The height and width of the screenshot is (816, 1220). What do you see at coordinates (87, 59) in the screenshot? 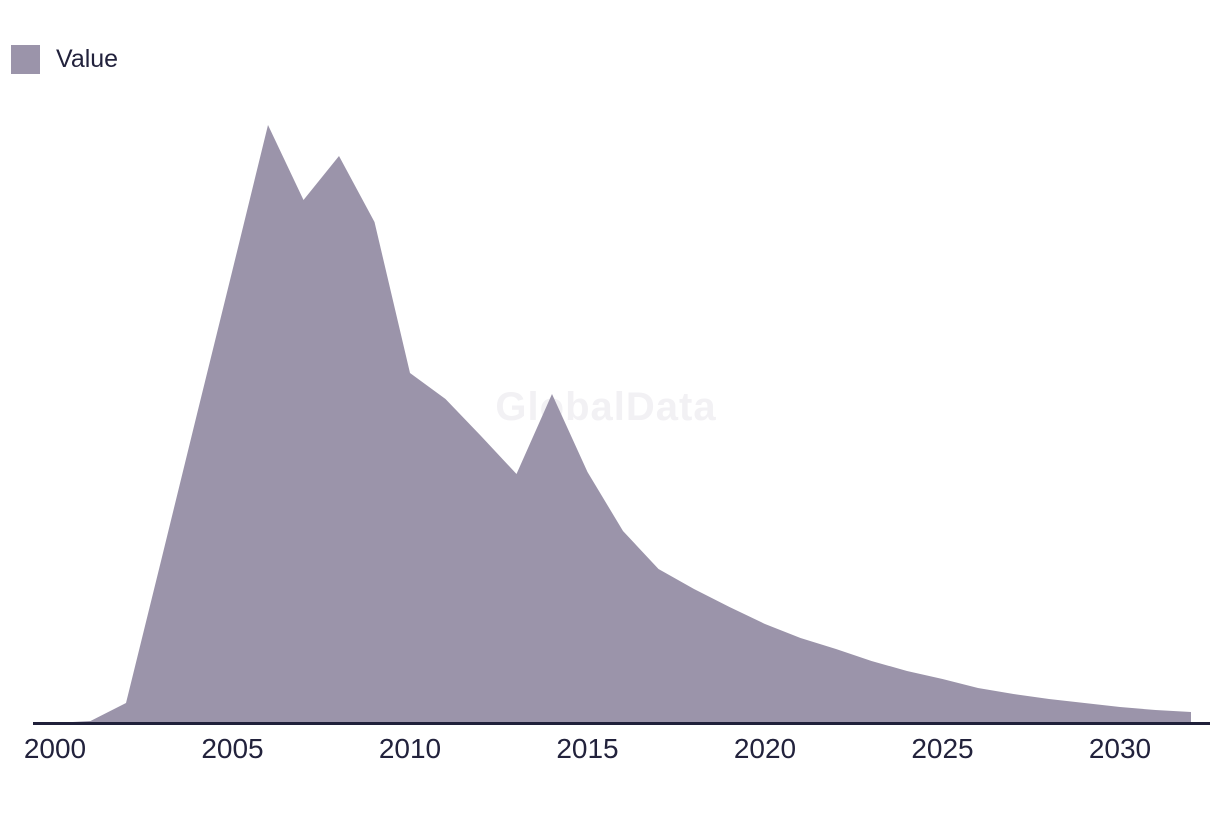
I see `legend-label: Value` at bounding box center [87, 59].